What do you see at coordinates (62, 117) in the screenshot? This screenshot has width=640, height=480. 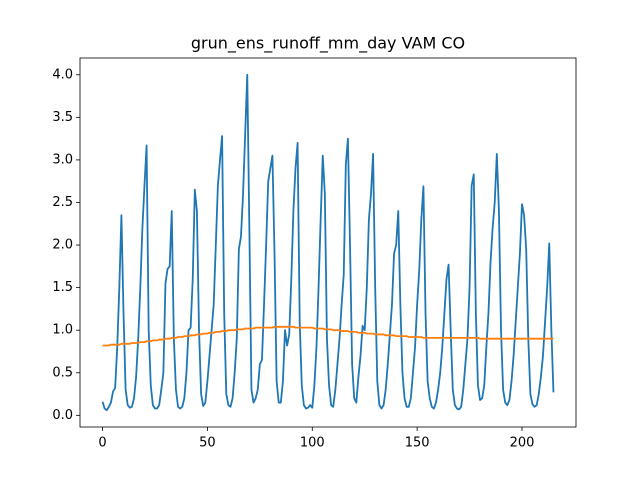 I see `y-tick-label: 3.5` at bounding box center [62, 117].